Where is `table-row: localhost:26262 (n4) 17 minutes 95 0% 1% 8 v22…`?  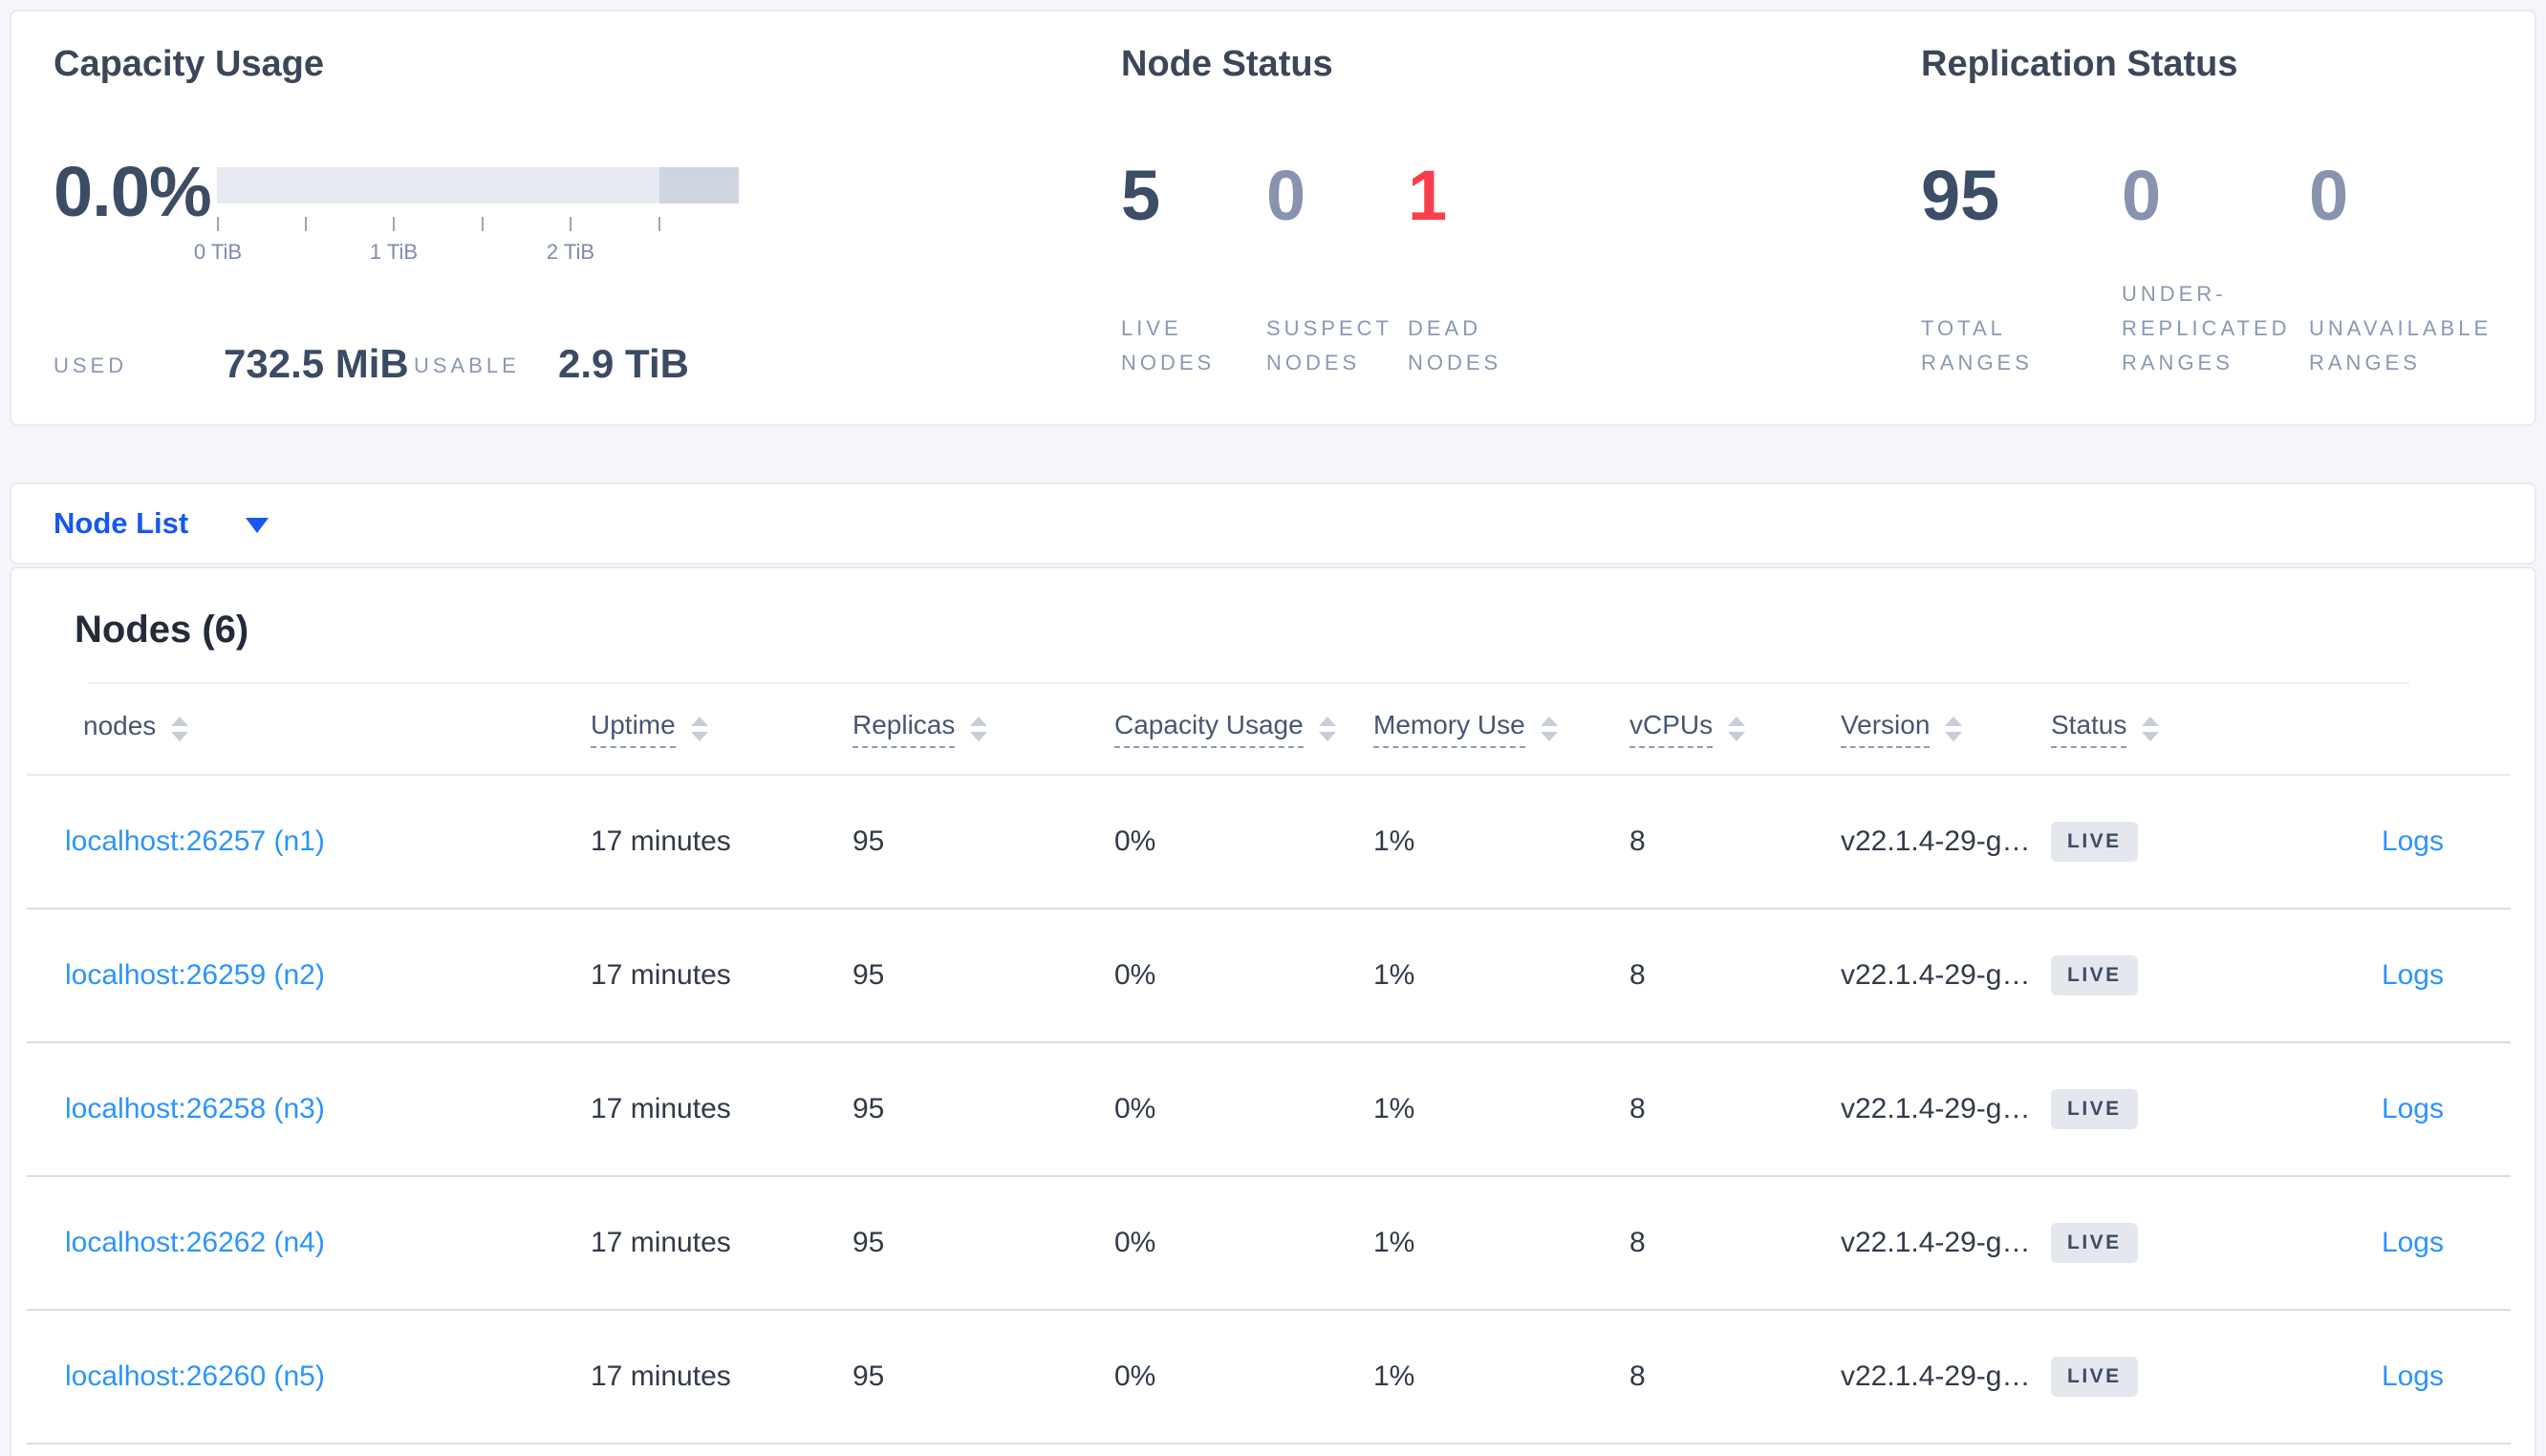 table-row: localhost:26262 (n4) 17 minutes 95 0% 1% 8 v22… is located at coordinates (1269, 1244).